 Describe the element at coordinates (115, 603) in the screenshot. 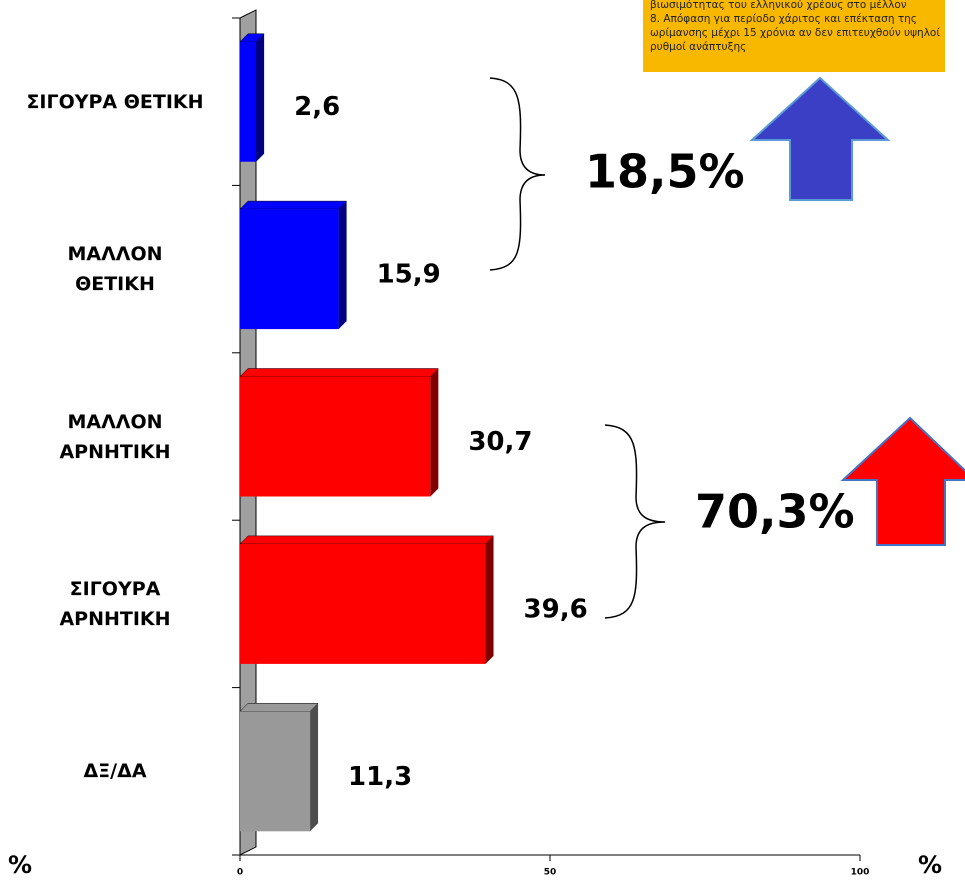

I see `y-tick-label: ΣΙΓΟΥΡΑ ΑΡΝΗΤΙΚΗ` at that location.